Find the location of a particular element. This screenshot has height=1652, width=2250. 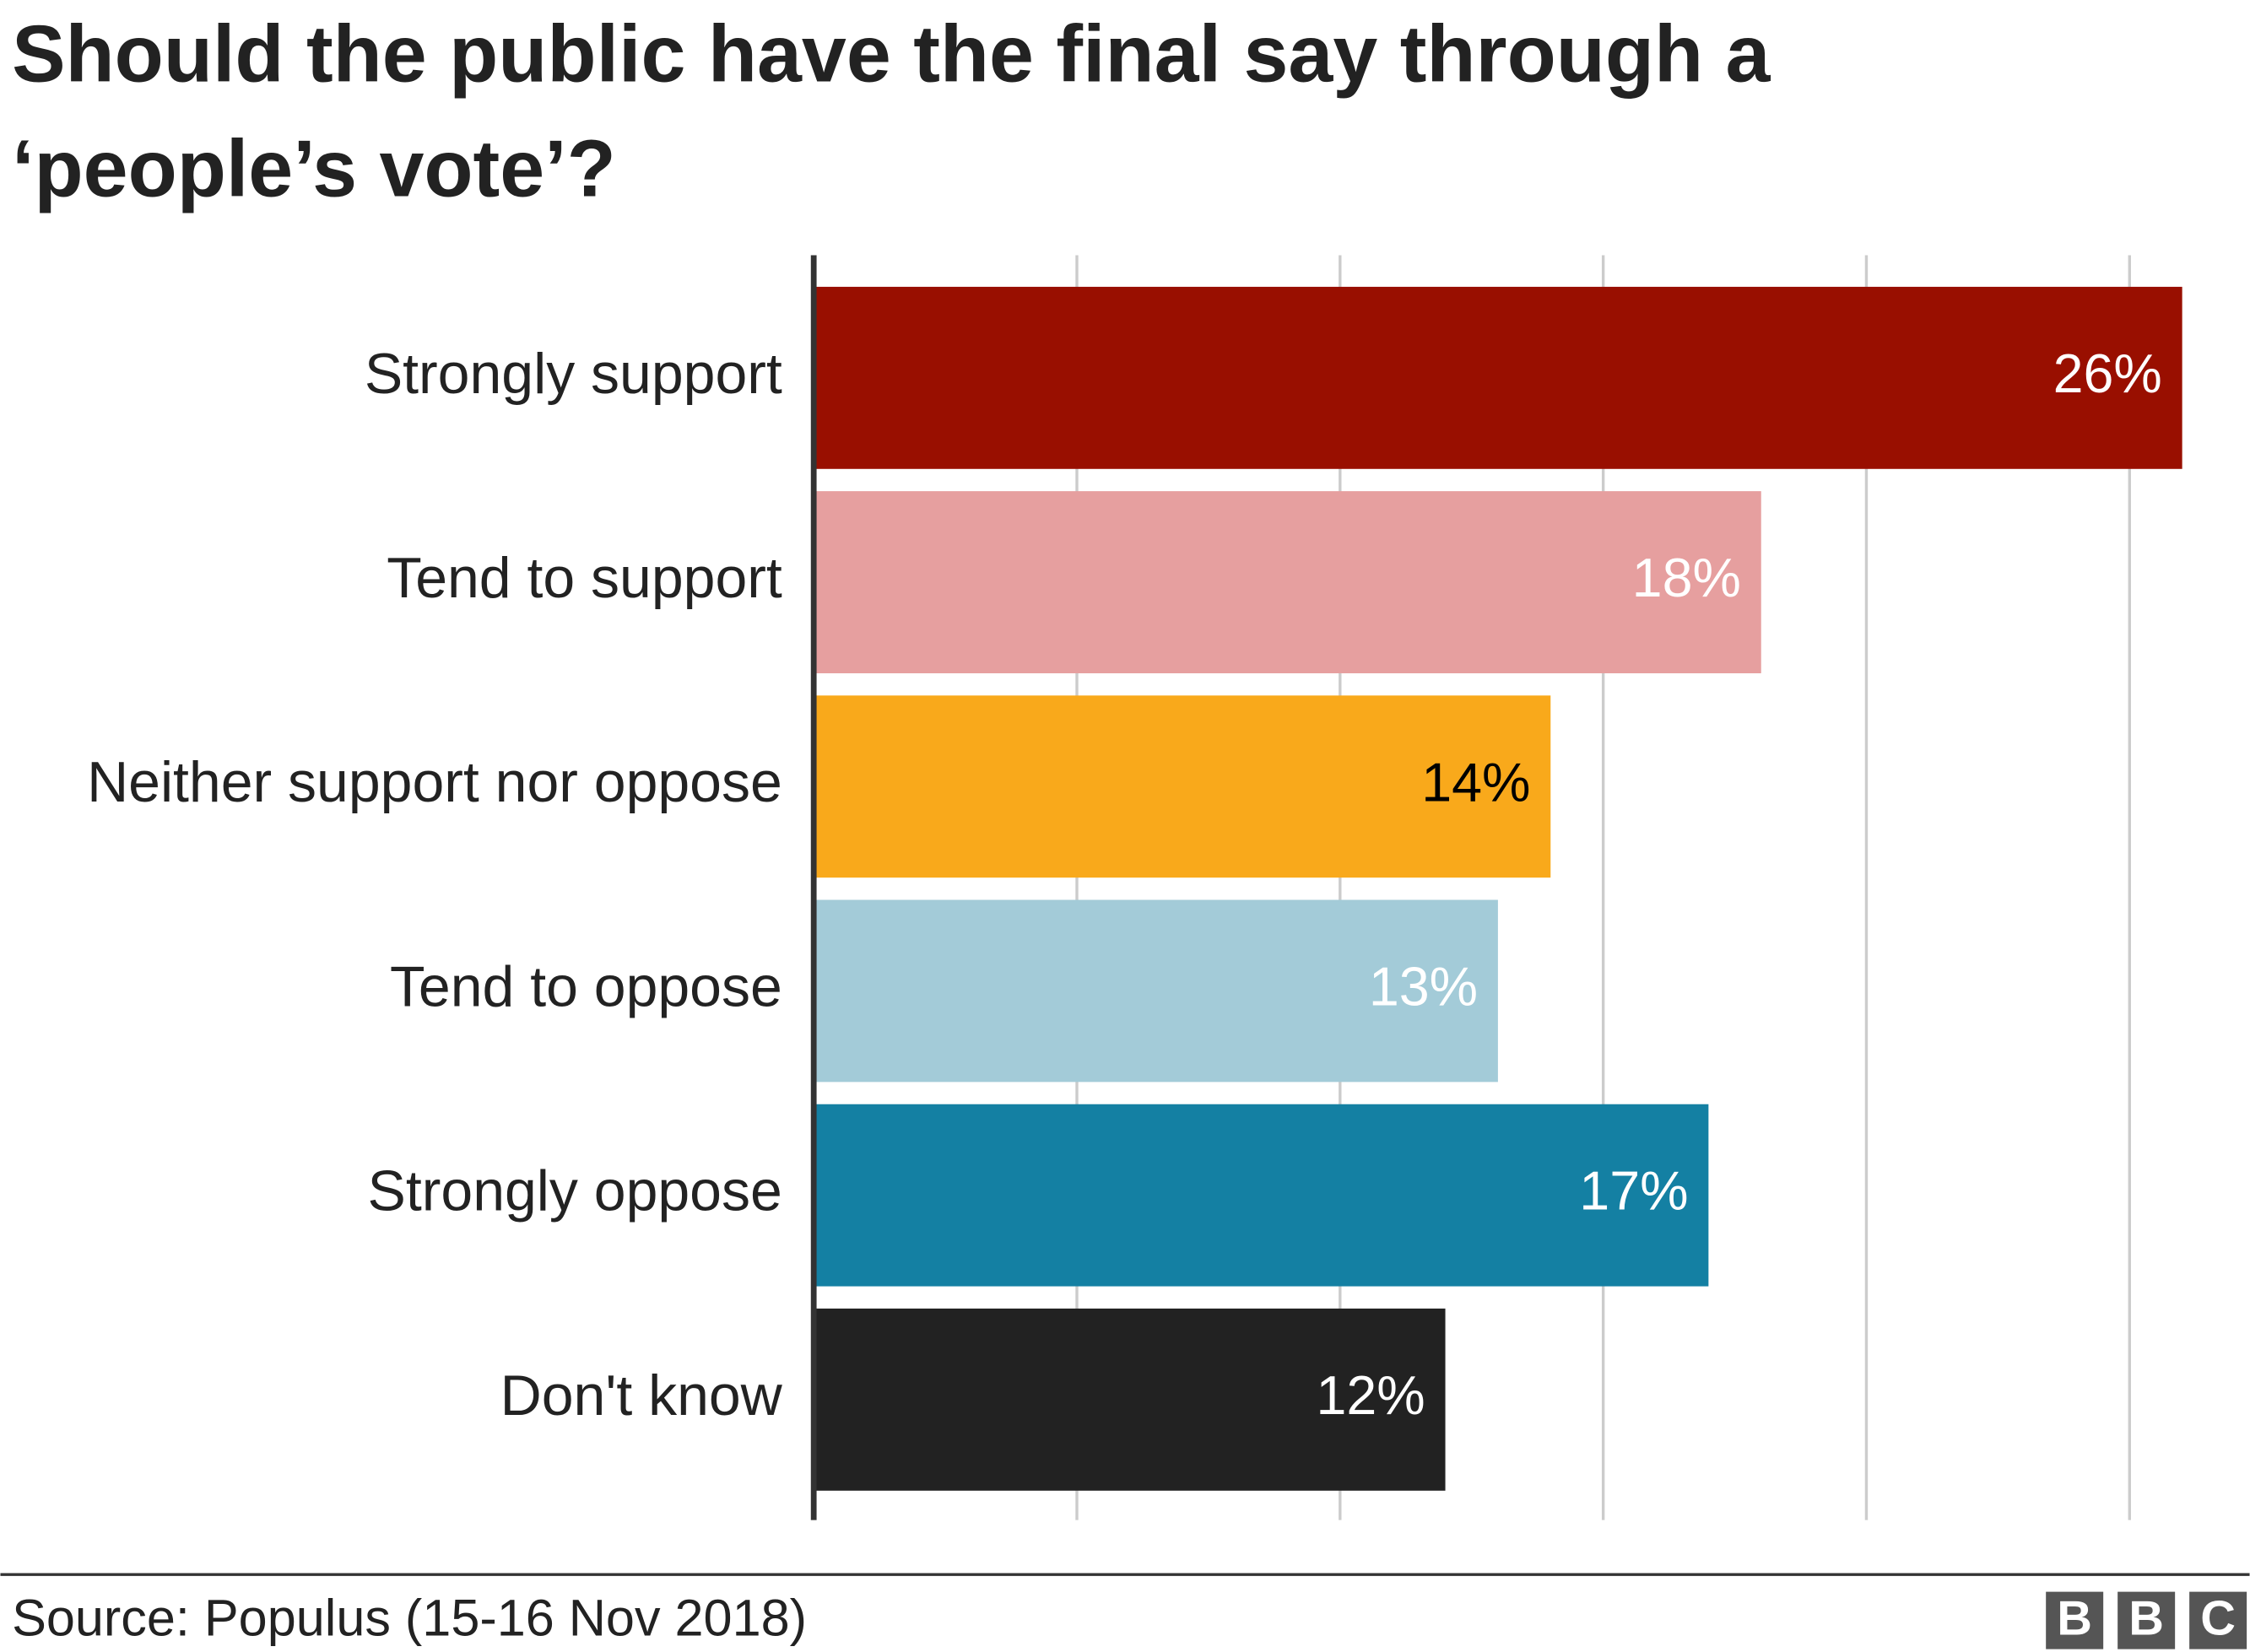

y-tick-label: Don't know is located at coordinates (641, 1395).